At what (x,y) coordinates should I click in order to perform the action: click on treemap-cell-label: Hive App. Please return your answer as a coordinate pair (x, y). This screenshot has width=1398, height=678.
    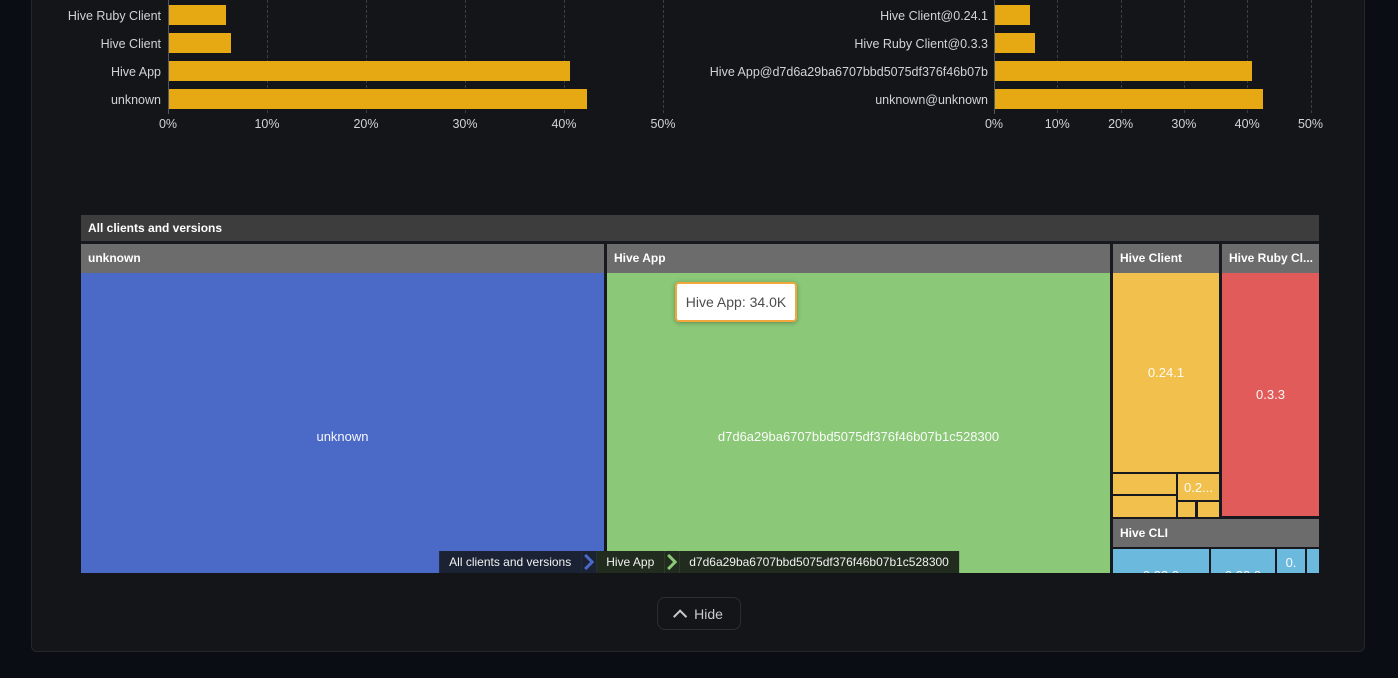
    Looking at the image, I should click on (640, 258).